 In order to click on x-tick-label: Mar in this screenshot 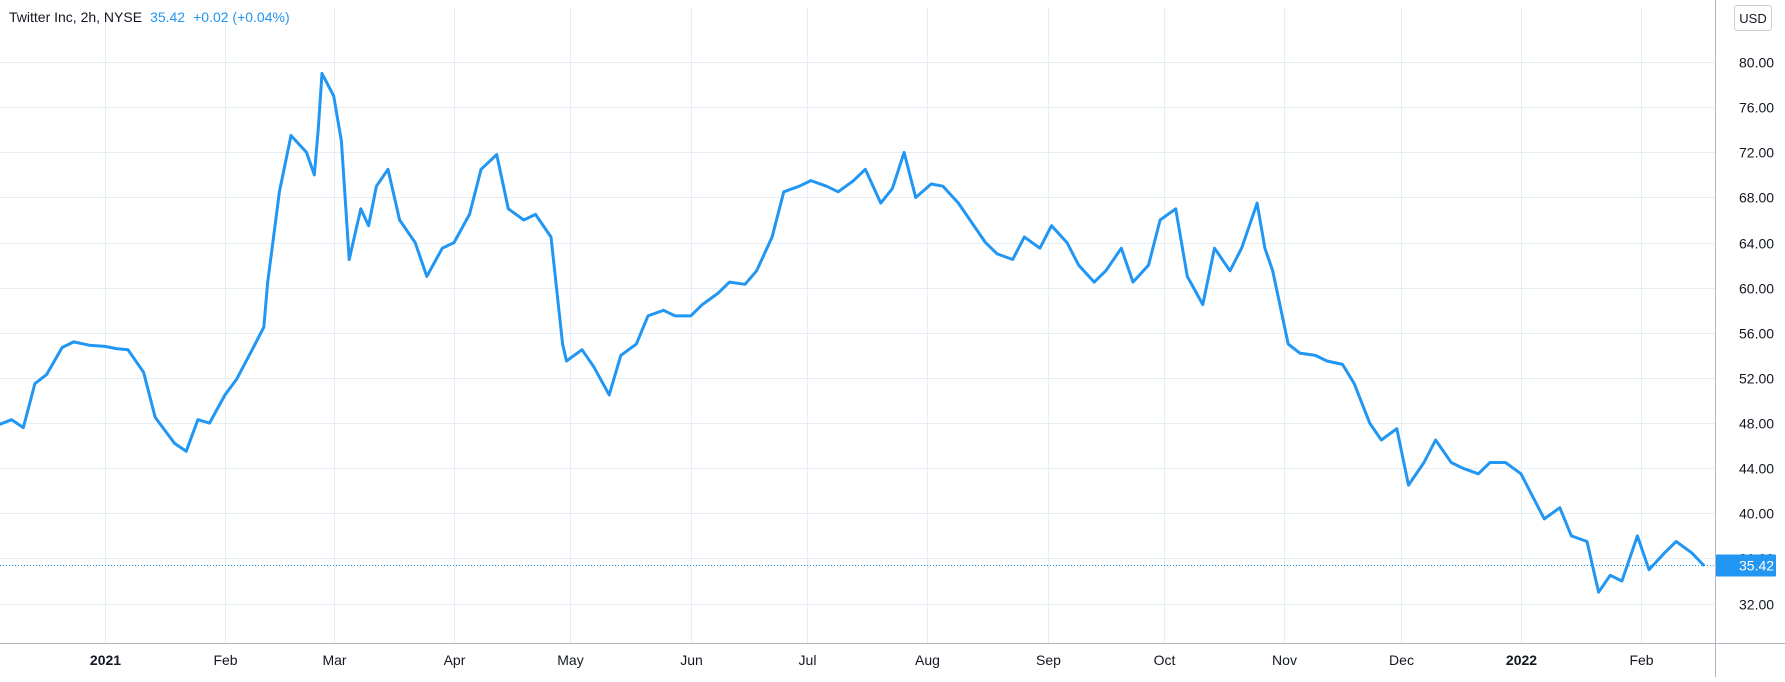, I will do `click(334, 660)`.